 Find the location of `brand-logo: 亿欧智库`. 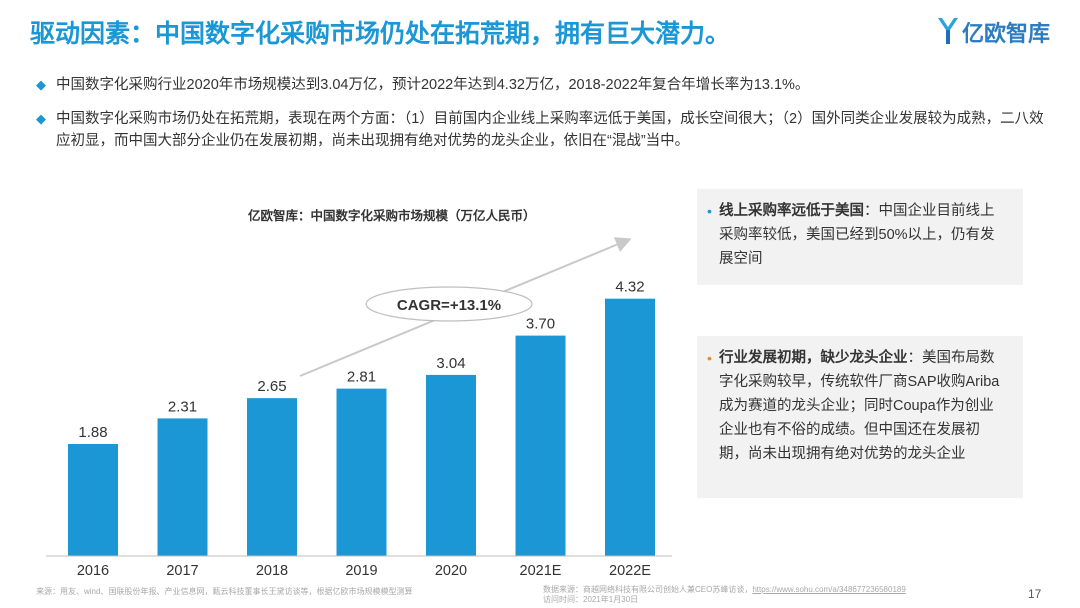

brand-logo: 亿欧智库 is located at coordinates (996, 31).